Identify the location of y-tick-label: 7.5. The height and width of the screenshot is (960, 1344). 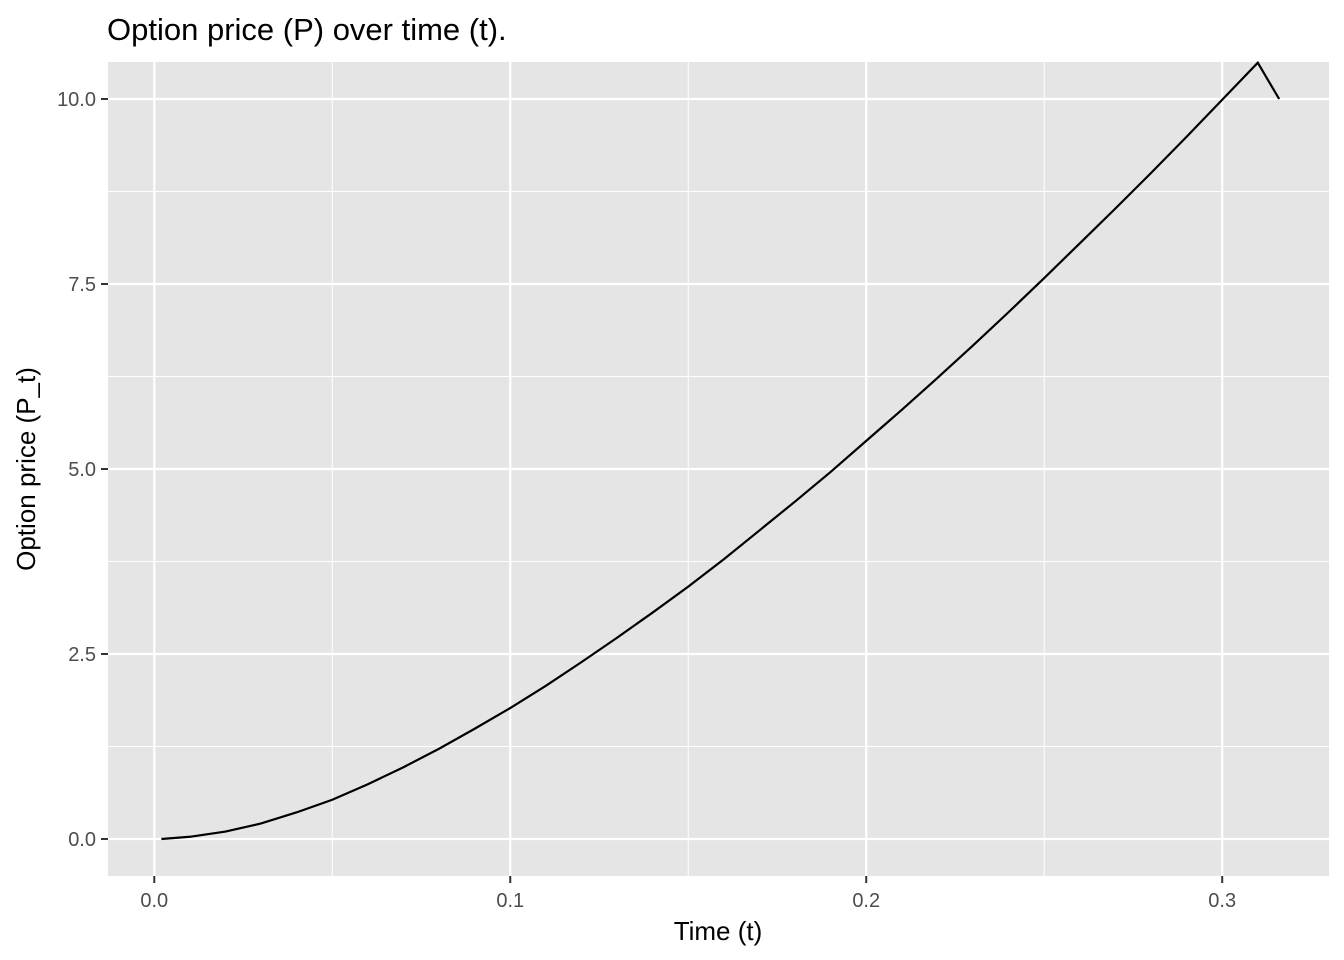
(82, 285).